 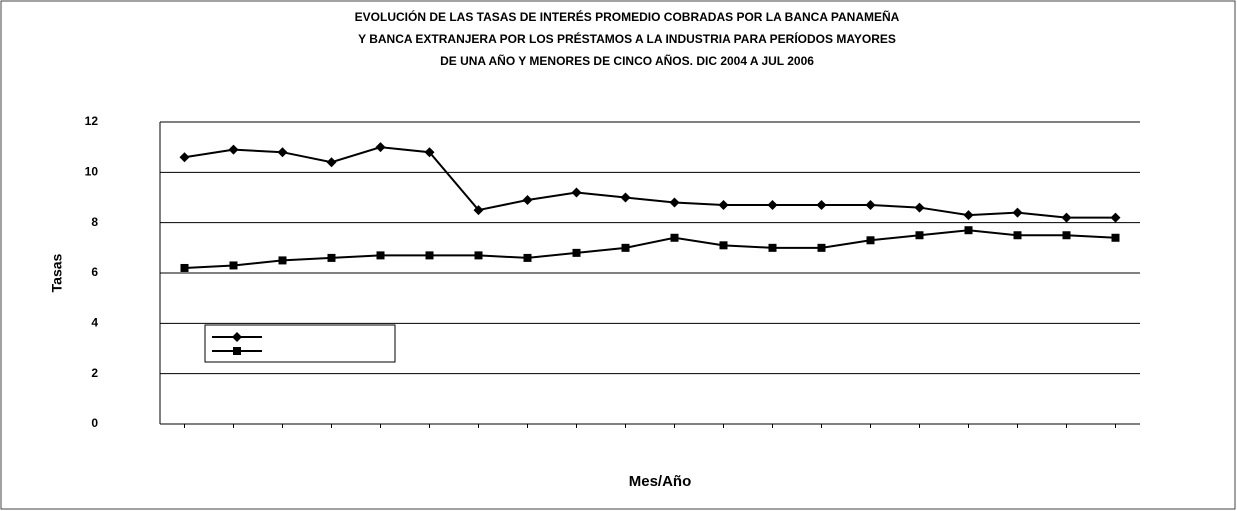 I want to click on y-tick-label: 2, so click(x=94, y=373).